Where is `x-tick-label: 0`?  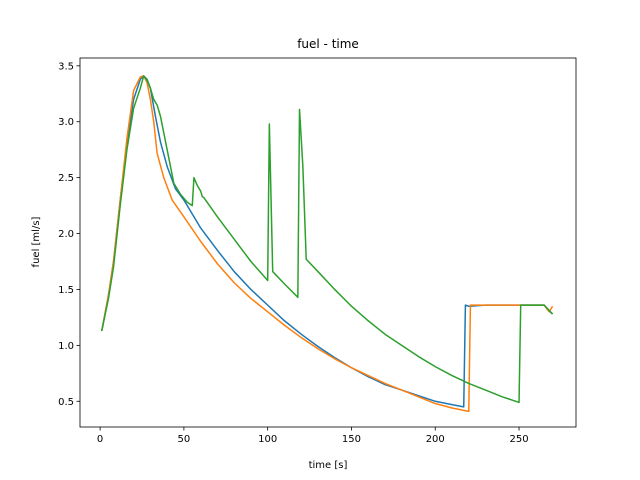
x-tick-label: 0 is located at coordinates (100, 439).